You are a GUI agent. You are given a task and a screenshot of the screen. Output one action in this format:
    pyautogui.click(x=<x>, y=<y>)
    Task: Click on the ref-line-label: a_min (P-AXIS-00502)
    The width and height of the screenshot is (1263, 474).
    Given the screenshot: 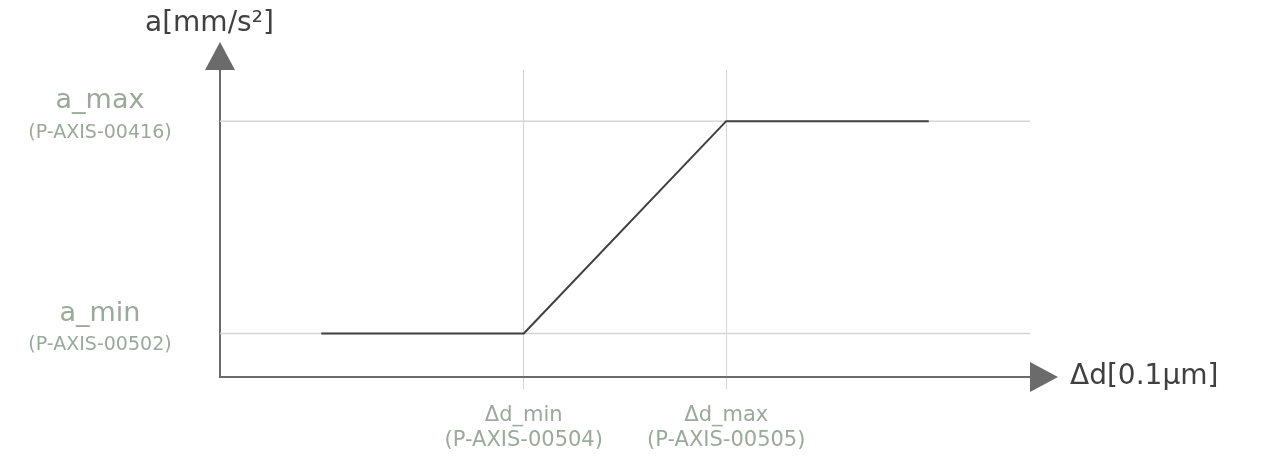 What is the action you would take?
    pyautogui.click(x=100, y=325)
    